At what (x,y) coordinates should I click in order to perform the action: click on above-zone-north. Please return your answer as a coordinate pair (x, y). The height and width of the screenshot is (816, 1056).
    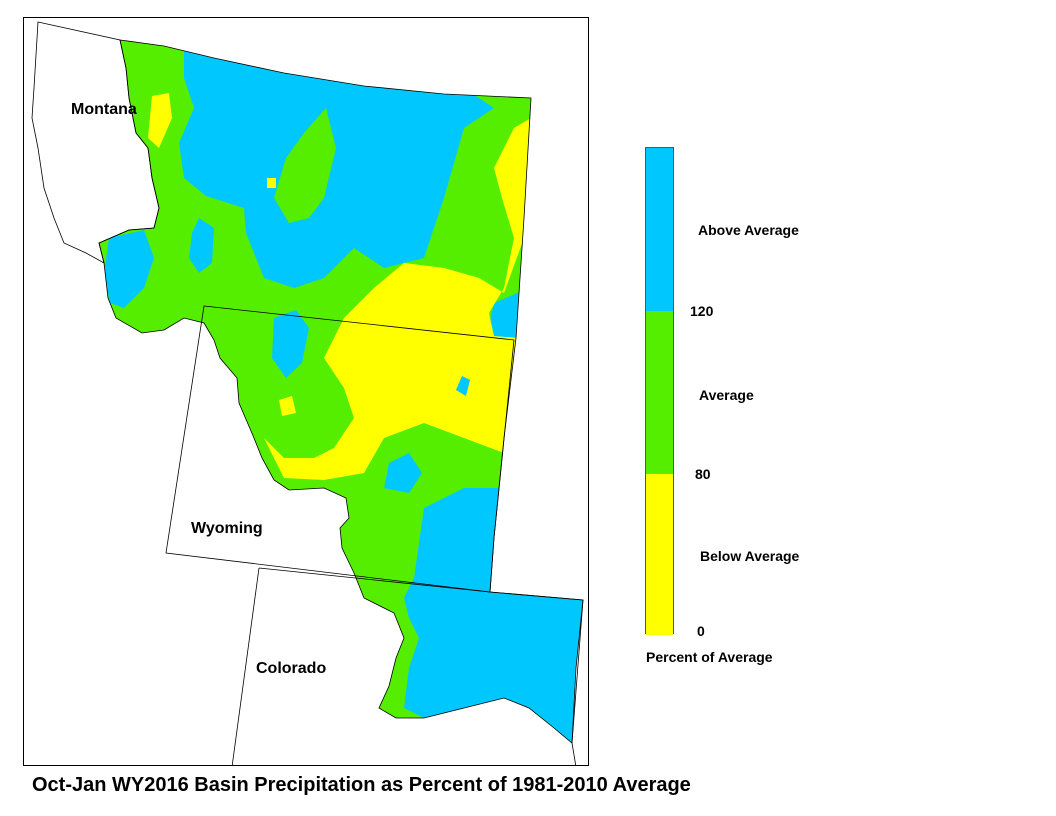
    Looking at the image, I should click on (336, 168).